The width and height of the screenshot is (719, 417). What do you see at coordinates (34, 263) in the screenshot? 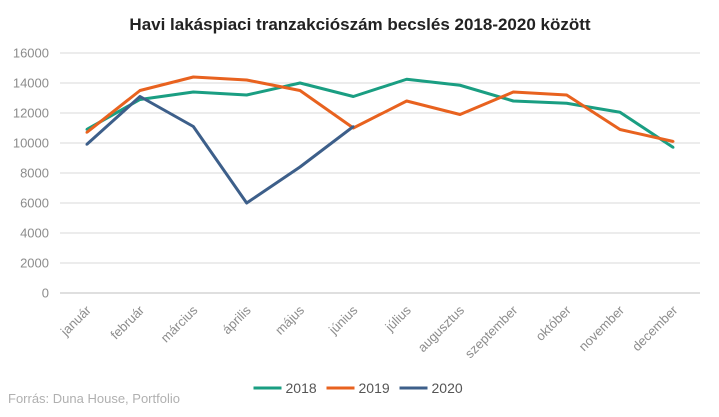
I see `y-tick-label: 2000` at bounding box center [34, 263].